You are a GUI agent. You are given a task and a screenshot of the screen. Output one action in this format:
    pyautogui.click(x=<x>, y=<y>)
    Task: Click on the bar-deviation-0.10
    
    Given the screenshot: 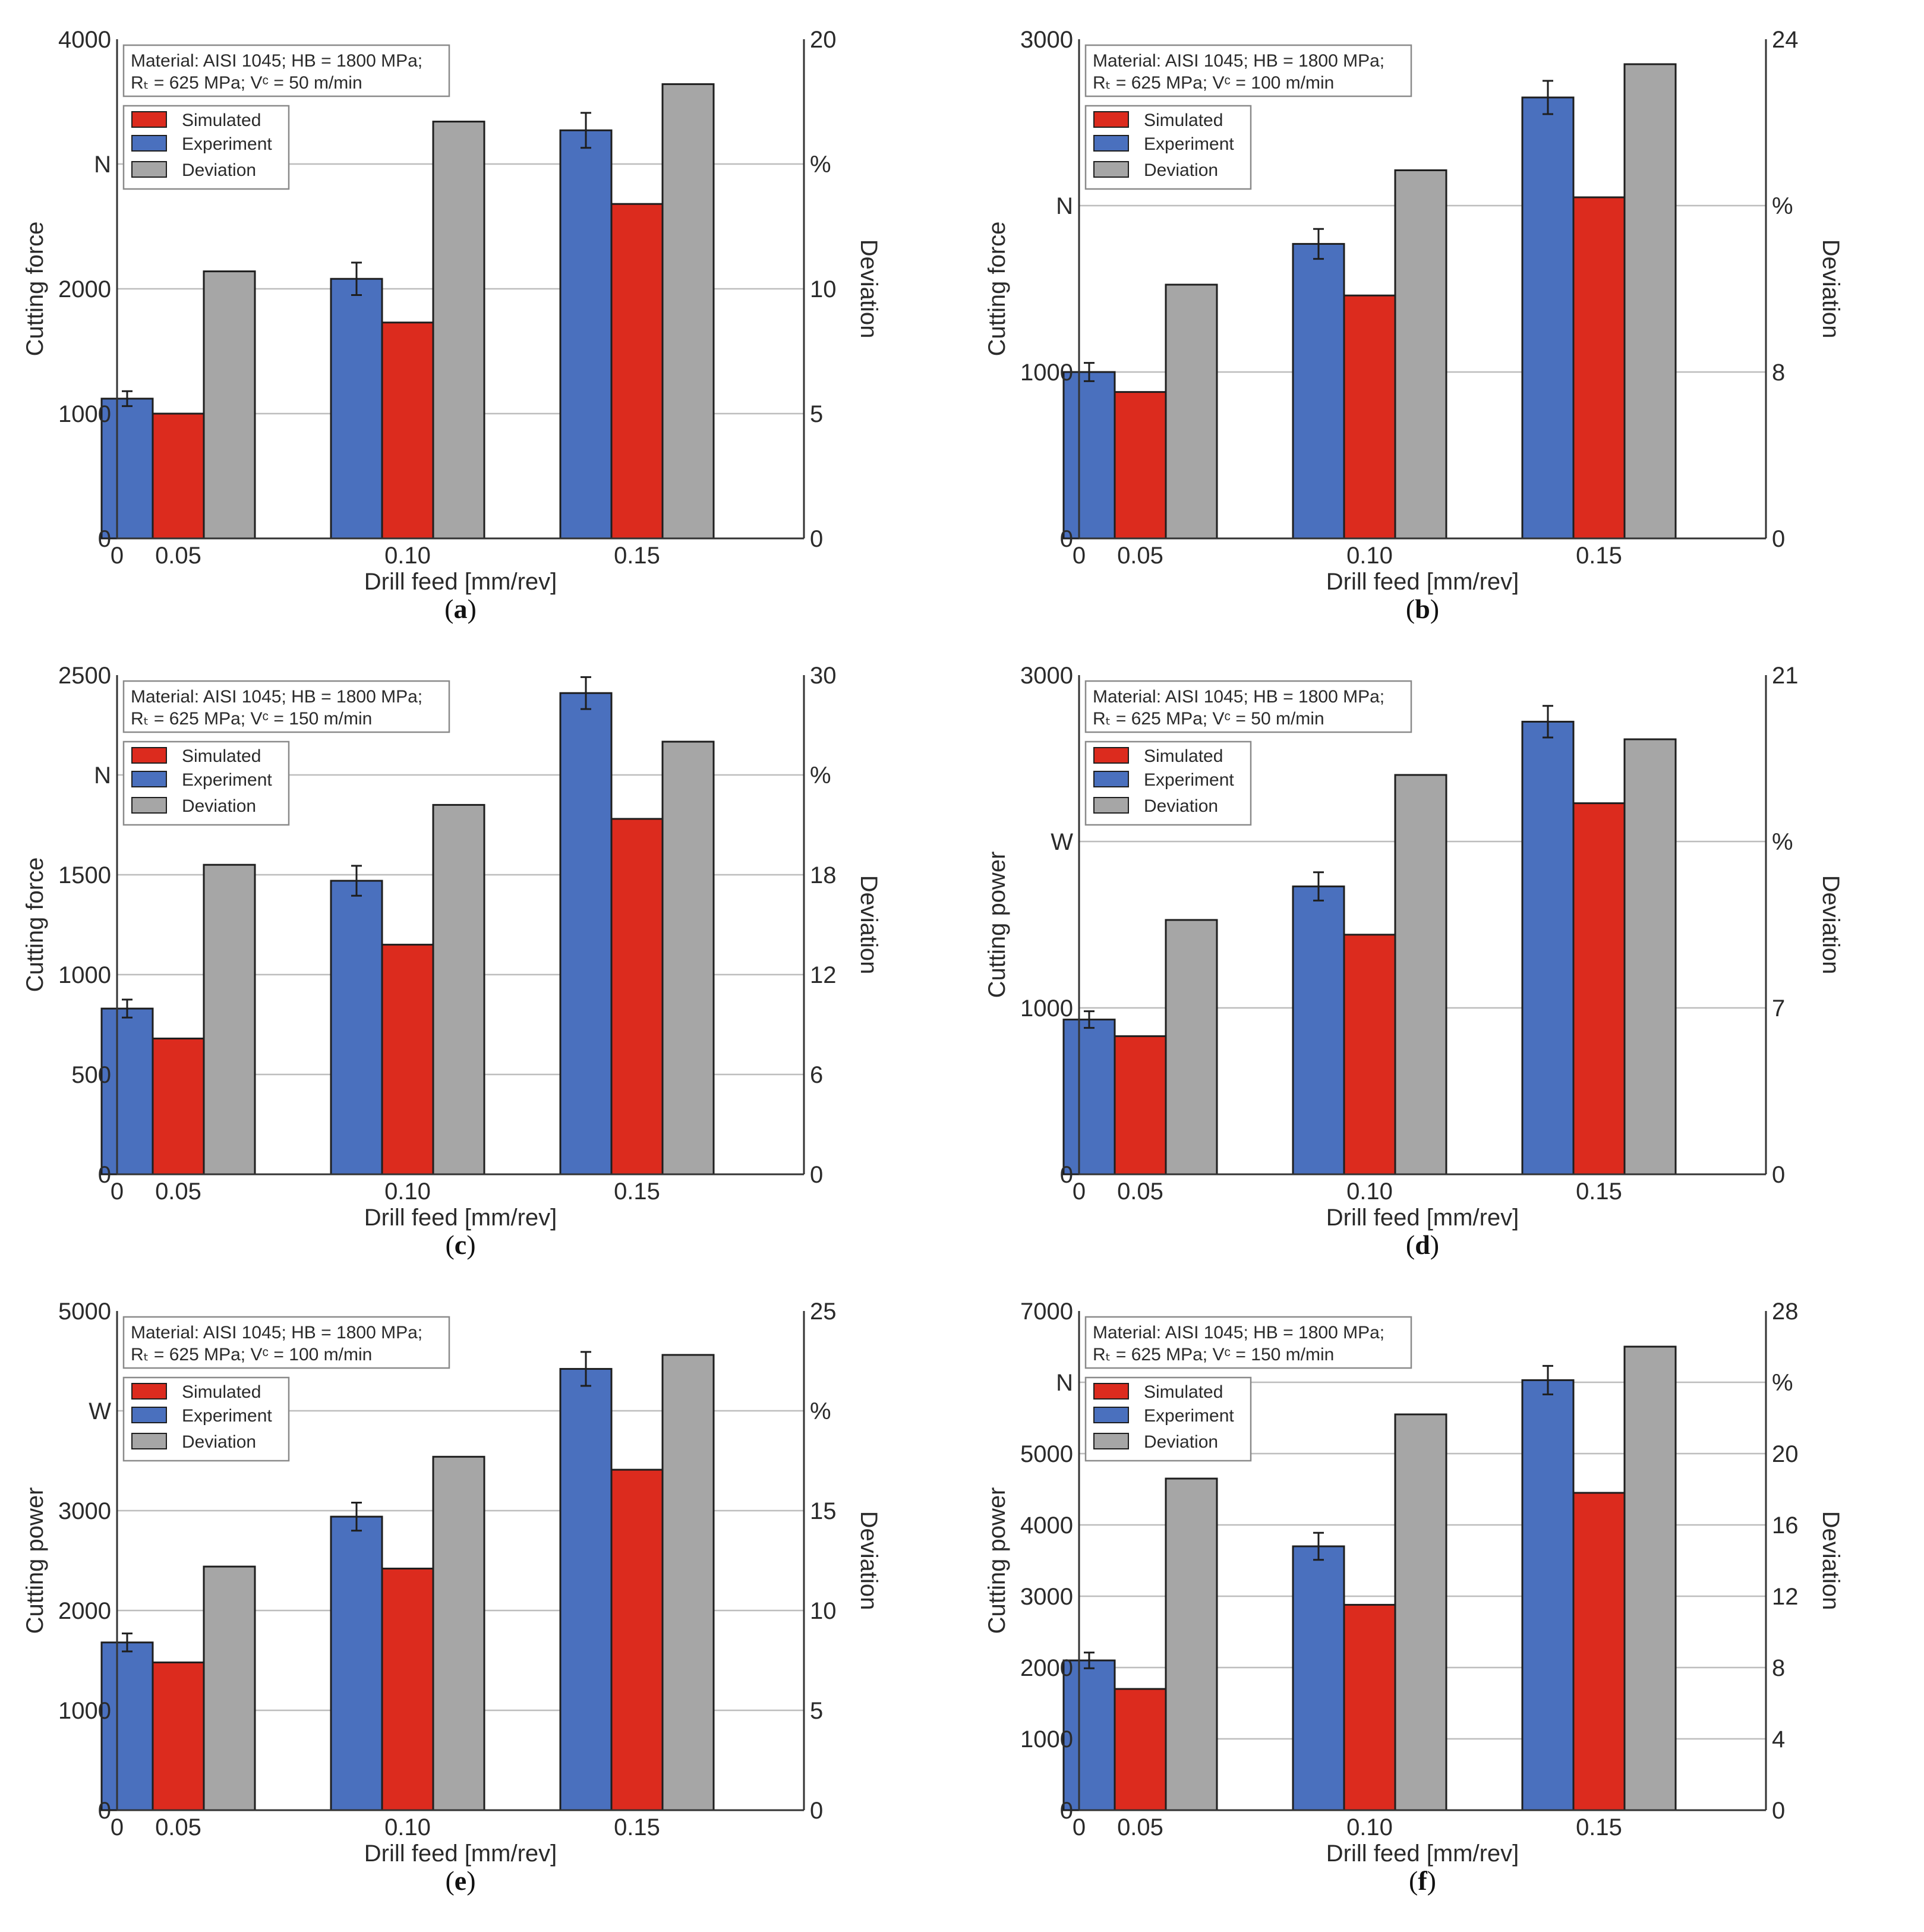 What is the action you would take?
    pyautogui.click(x=458, y=1633)
    